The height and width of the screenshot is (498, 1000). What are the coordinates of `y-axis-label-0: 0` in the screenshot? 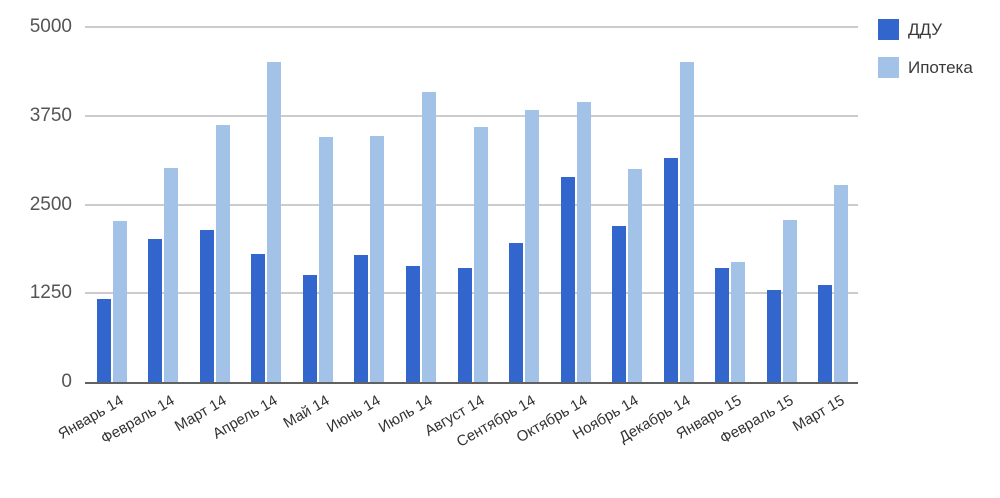 It's located at (66, 381).